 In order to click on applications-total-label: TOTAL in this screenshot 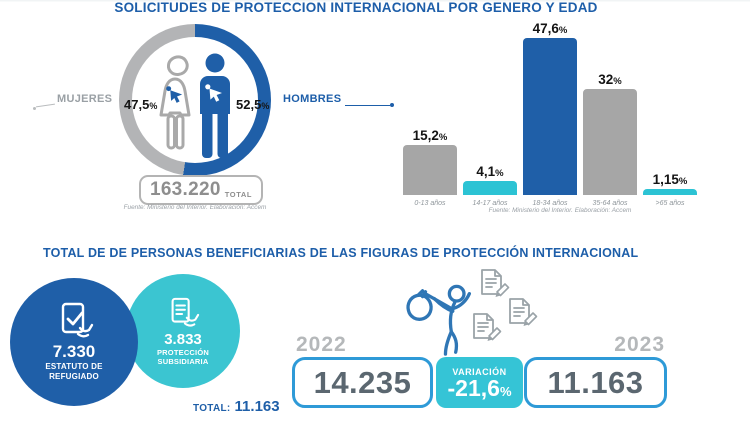, I will do `click(238, 194)`.